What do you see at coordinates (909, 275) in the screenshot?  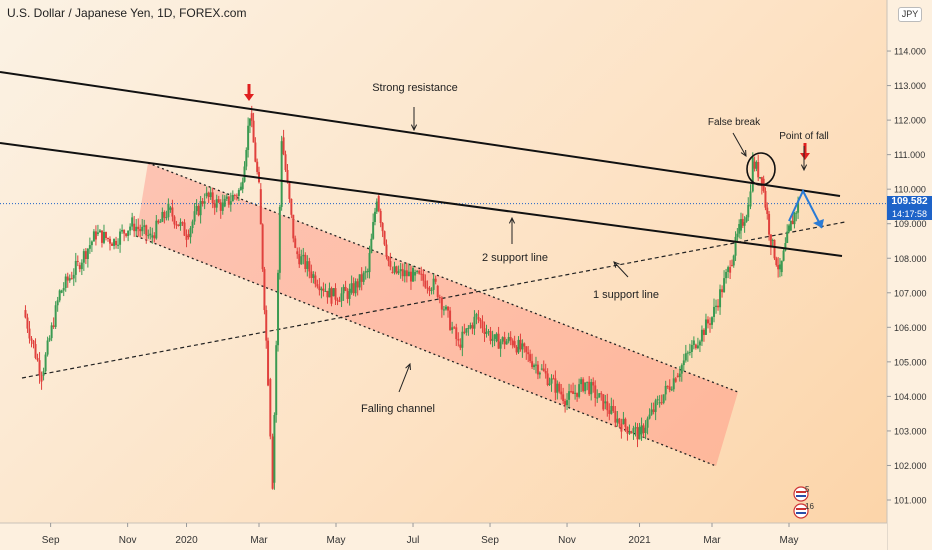 I see `price-scale-panel` at bounding box center [909, 275].